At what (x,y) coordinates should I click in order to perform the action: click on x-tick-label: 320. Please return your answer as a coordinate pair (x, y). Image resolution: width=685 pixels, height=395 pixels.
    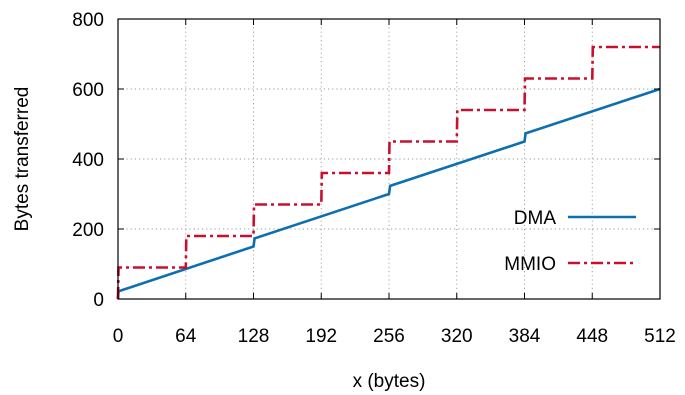
    Looking at the image, I should click on (457, 336).